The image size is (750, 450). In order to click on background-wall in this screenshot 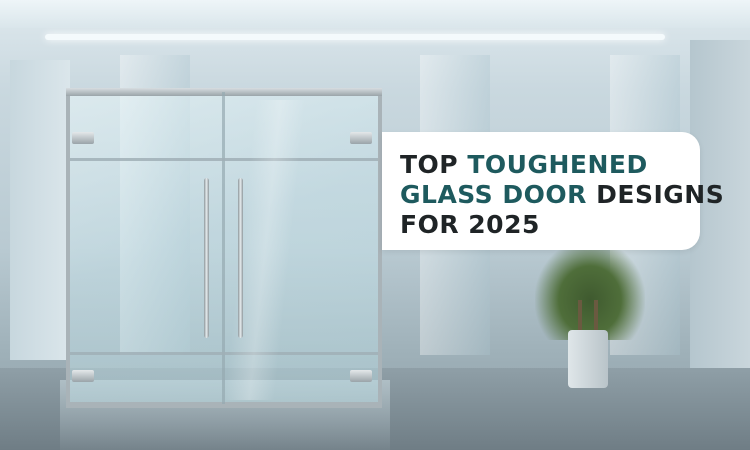, I will do `click(720, 205)`.